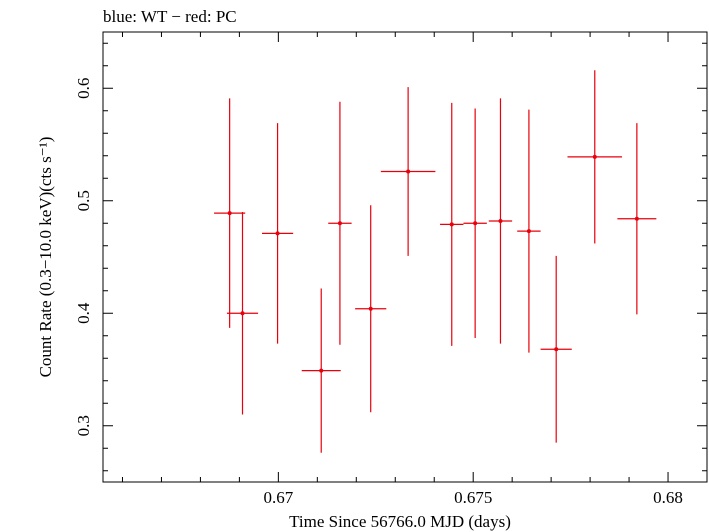 This screenshot has height=532, width=709. I want to click on y-tick-label: 0.6, so click(83, 88).